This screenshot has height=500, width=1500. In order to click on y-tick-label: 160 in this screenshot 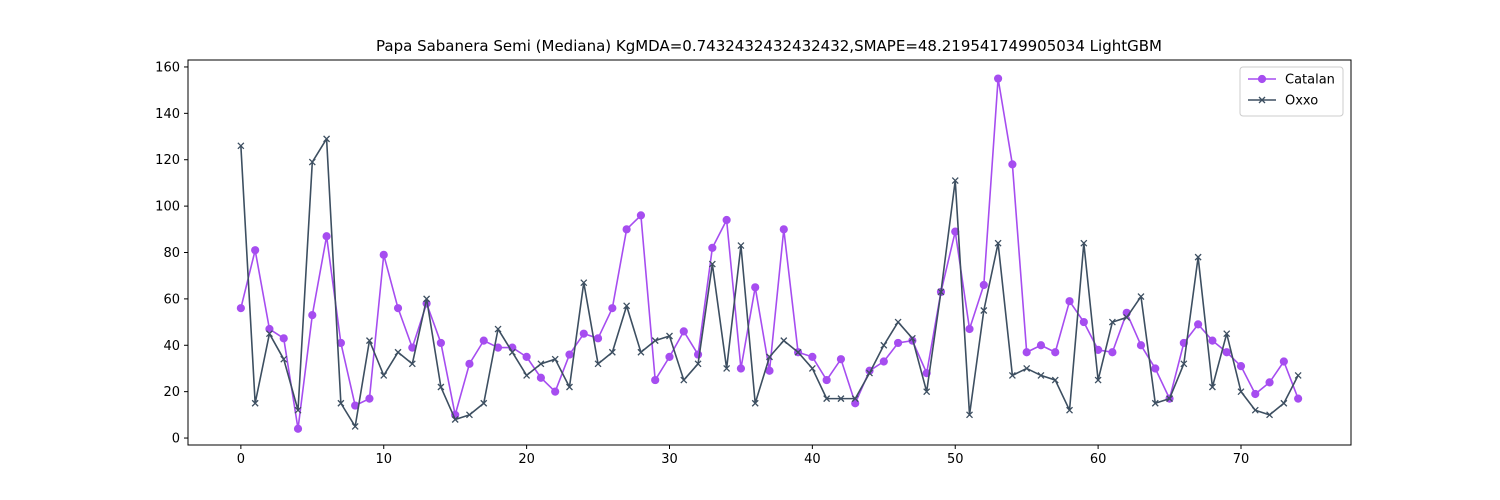, I will do `click(167, 67)`.